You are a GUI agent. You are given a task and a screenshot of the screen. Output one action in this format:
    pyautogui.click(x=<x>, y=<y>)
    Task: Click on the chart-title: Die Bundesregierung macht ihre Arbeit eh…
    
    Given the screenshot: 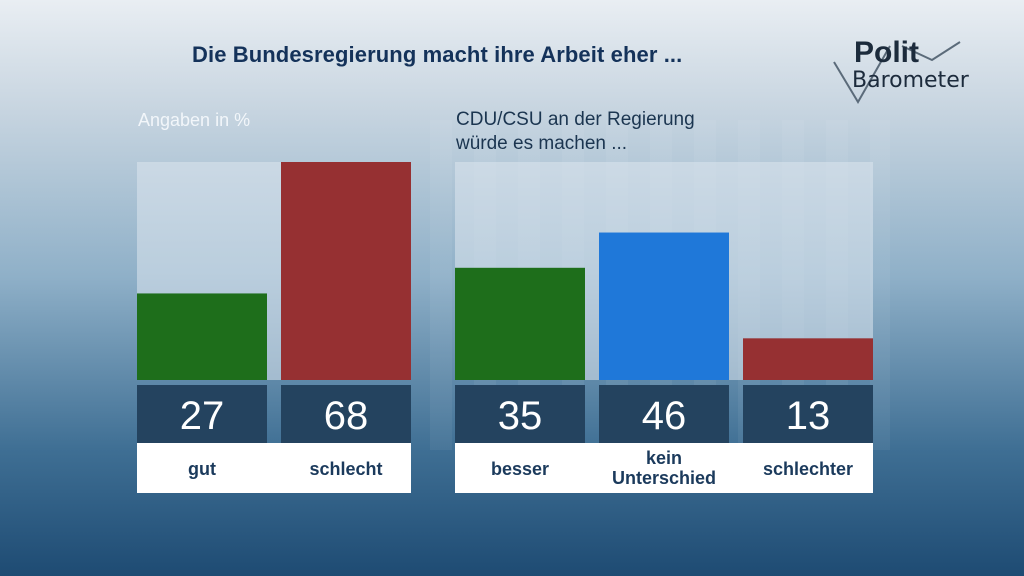 What is the action you would take?
    pyautogui.click(x=437, y=54)
    